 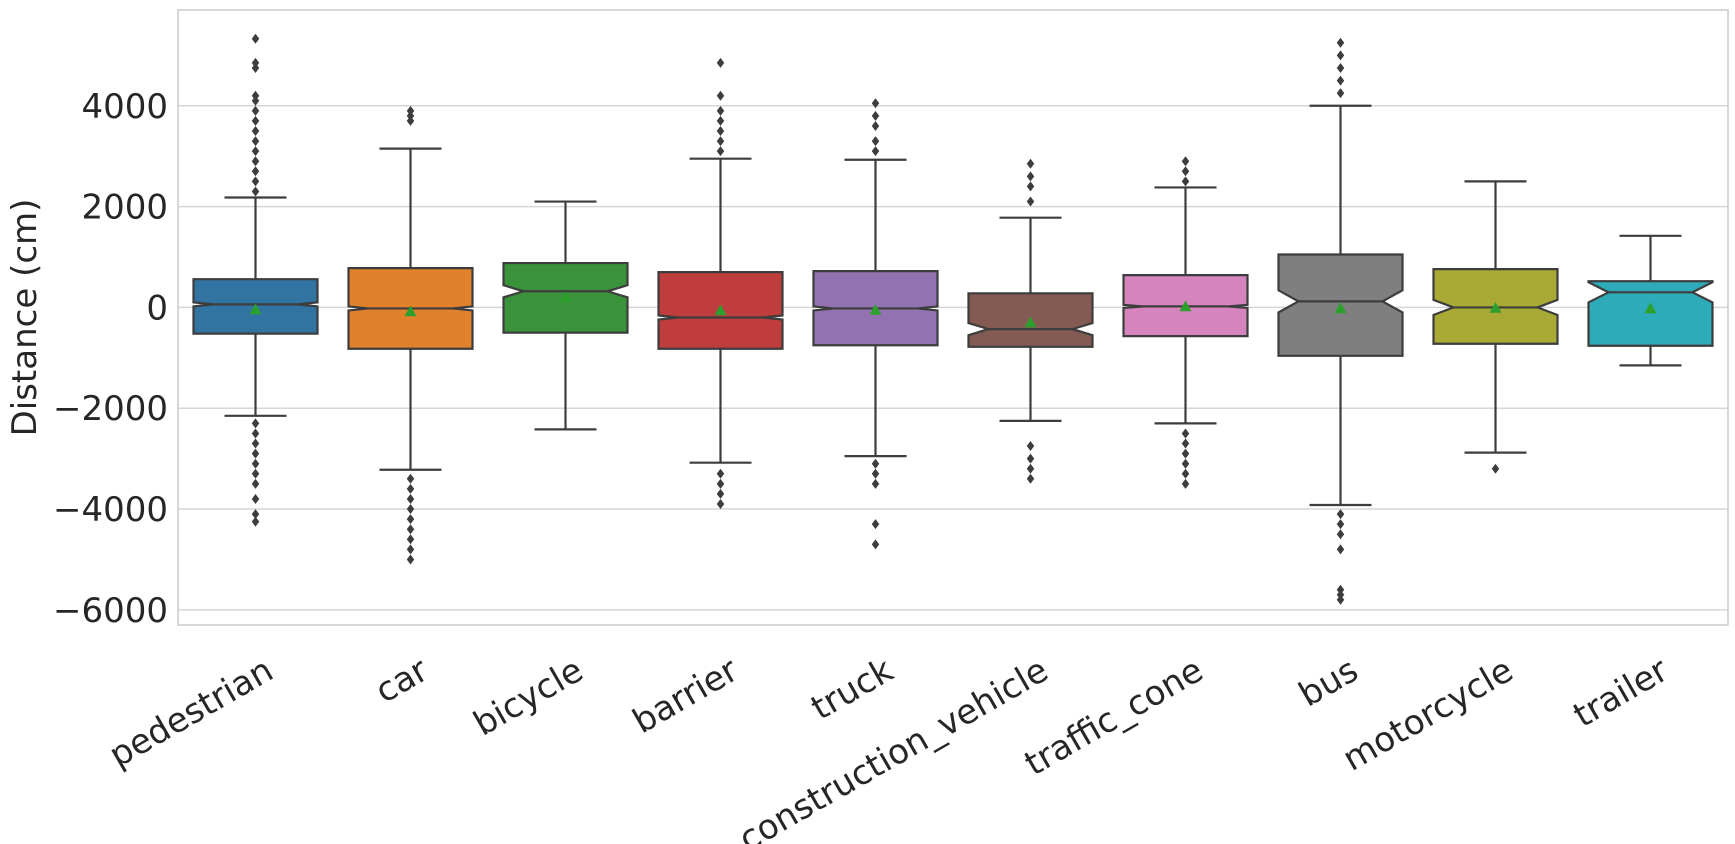 What do you see at coordinates (1621, 693) in the screenshot?
I see `x-tick-label: trailer` at bounding box center [1621, 693].